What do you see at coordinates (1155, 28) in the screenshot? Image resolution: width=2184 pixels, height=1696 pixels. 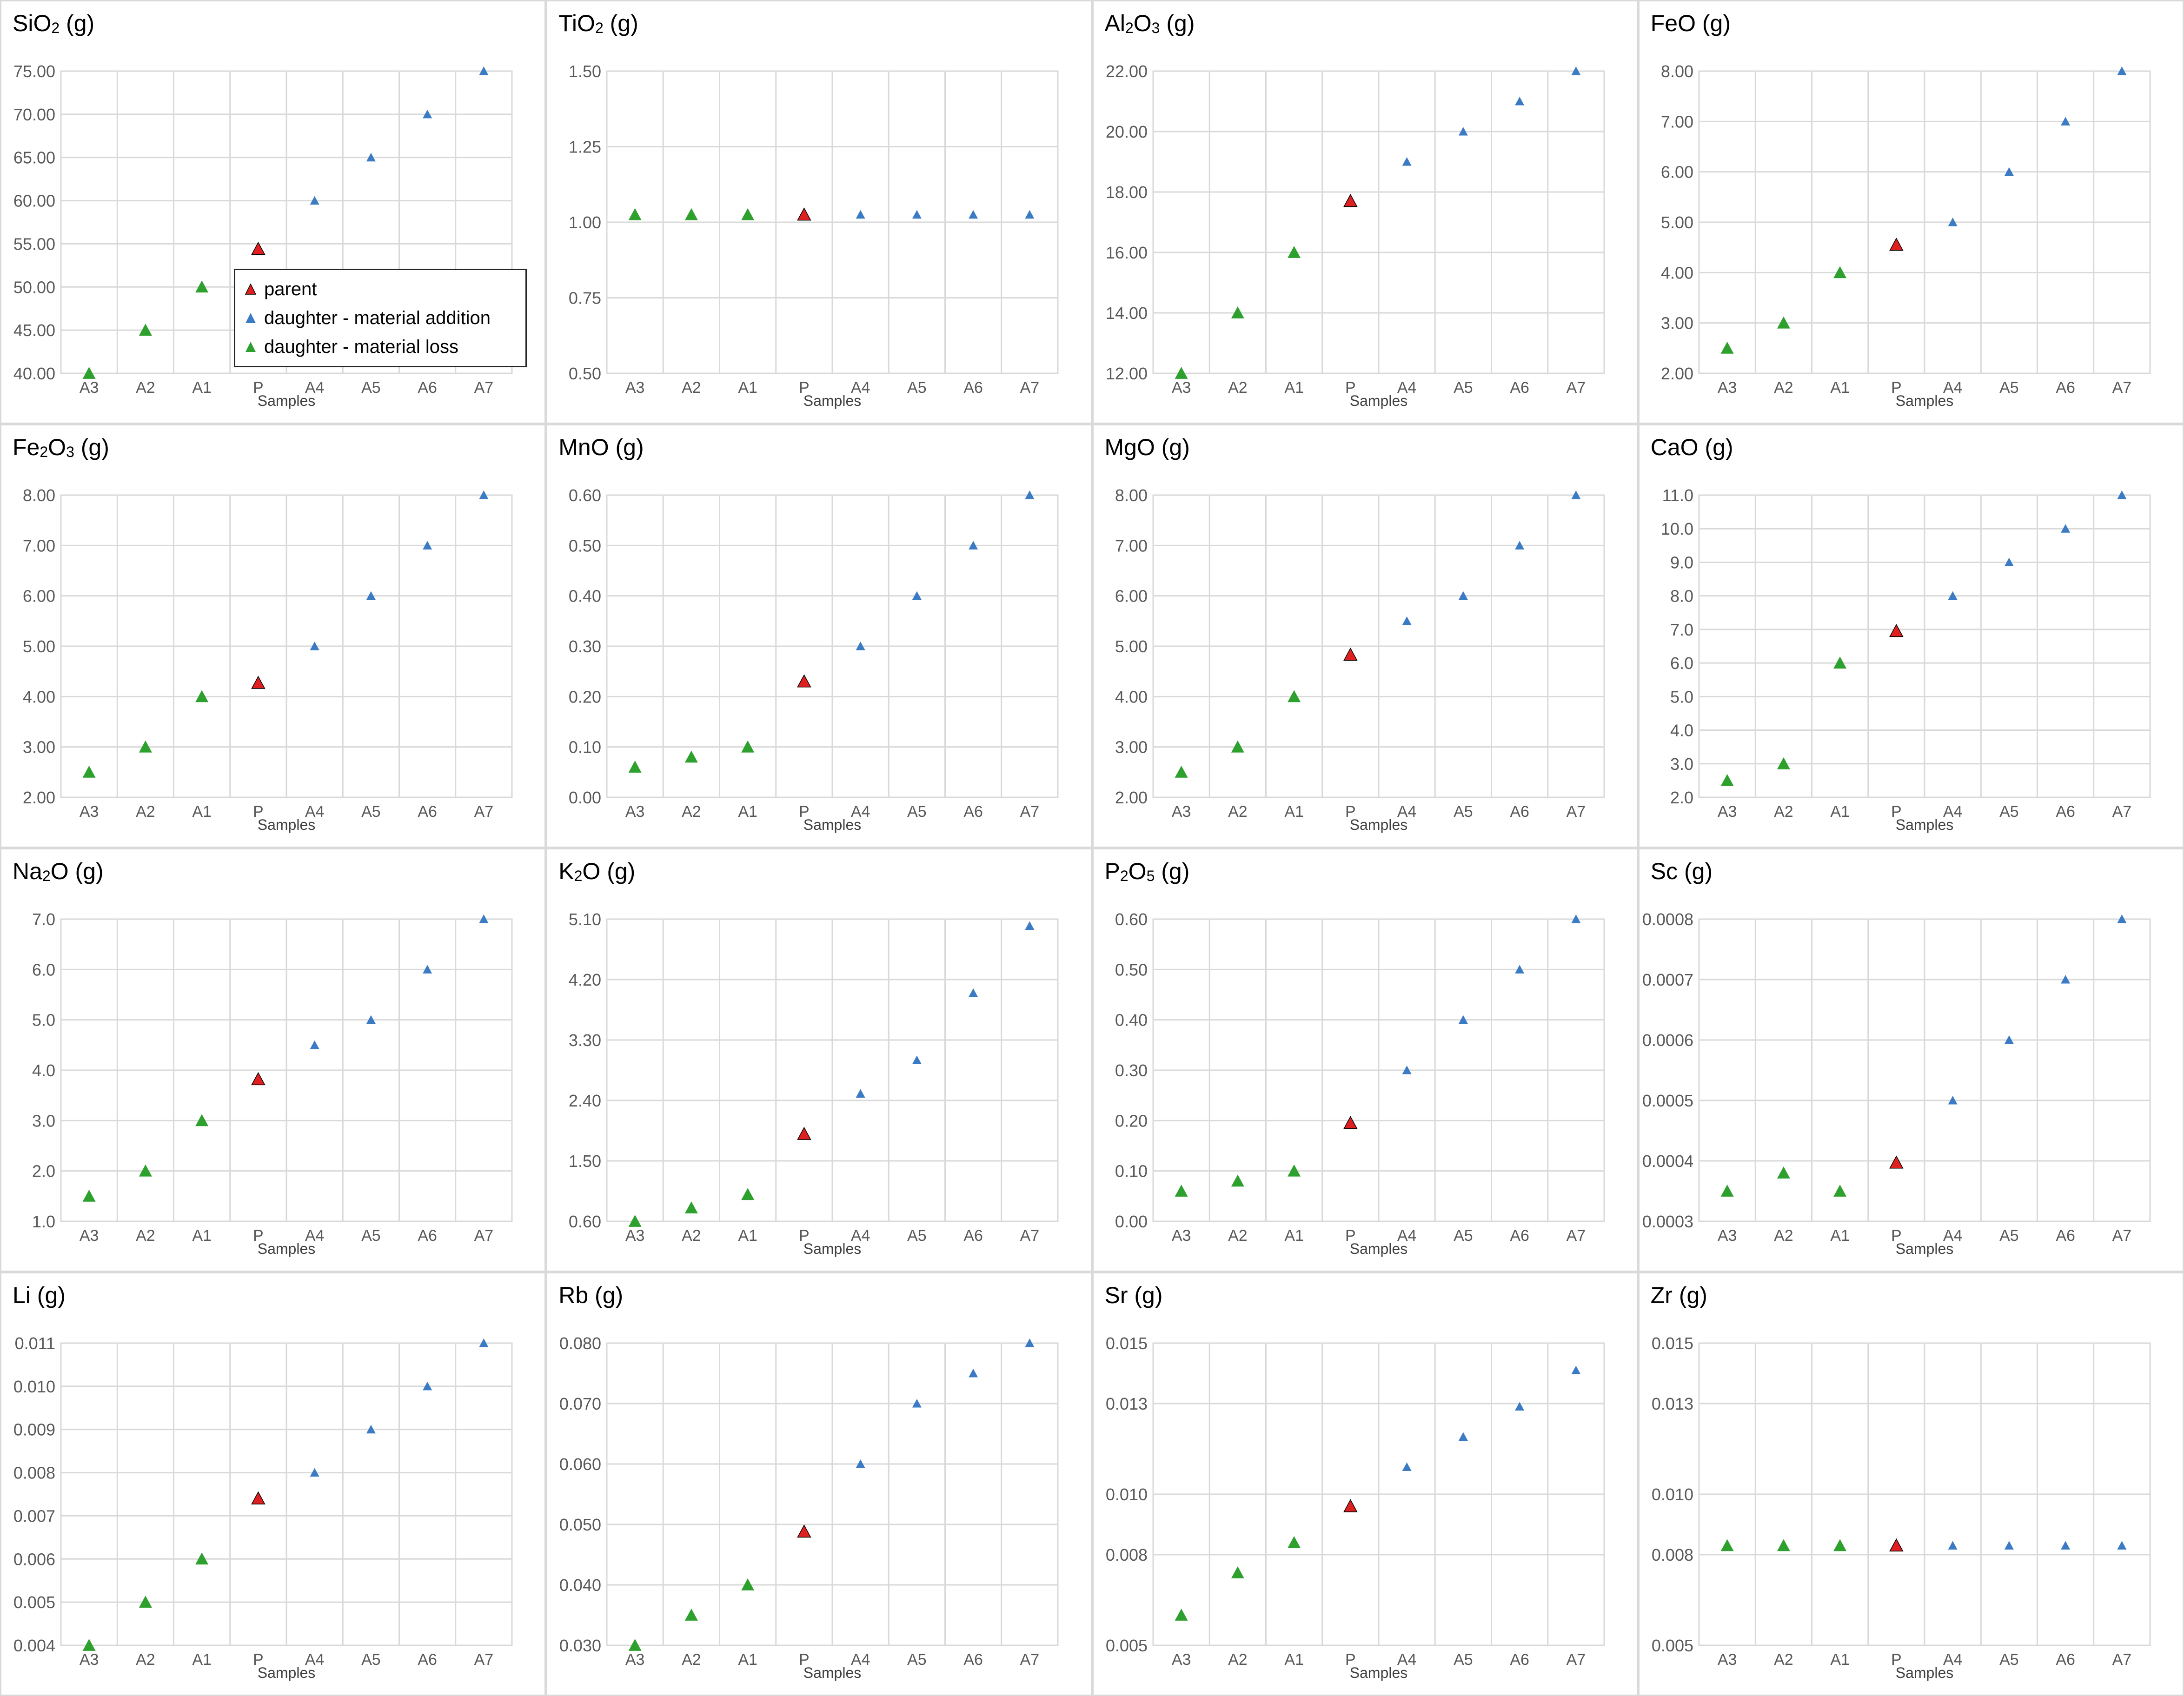 I see `title-subscript: 3` at bounding box center [1155, 28].